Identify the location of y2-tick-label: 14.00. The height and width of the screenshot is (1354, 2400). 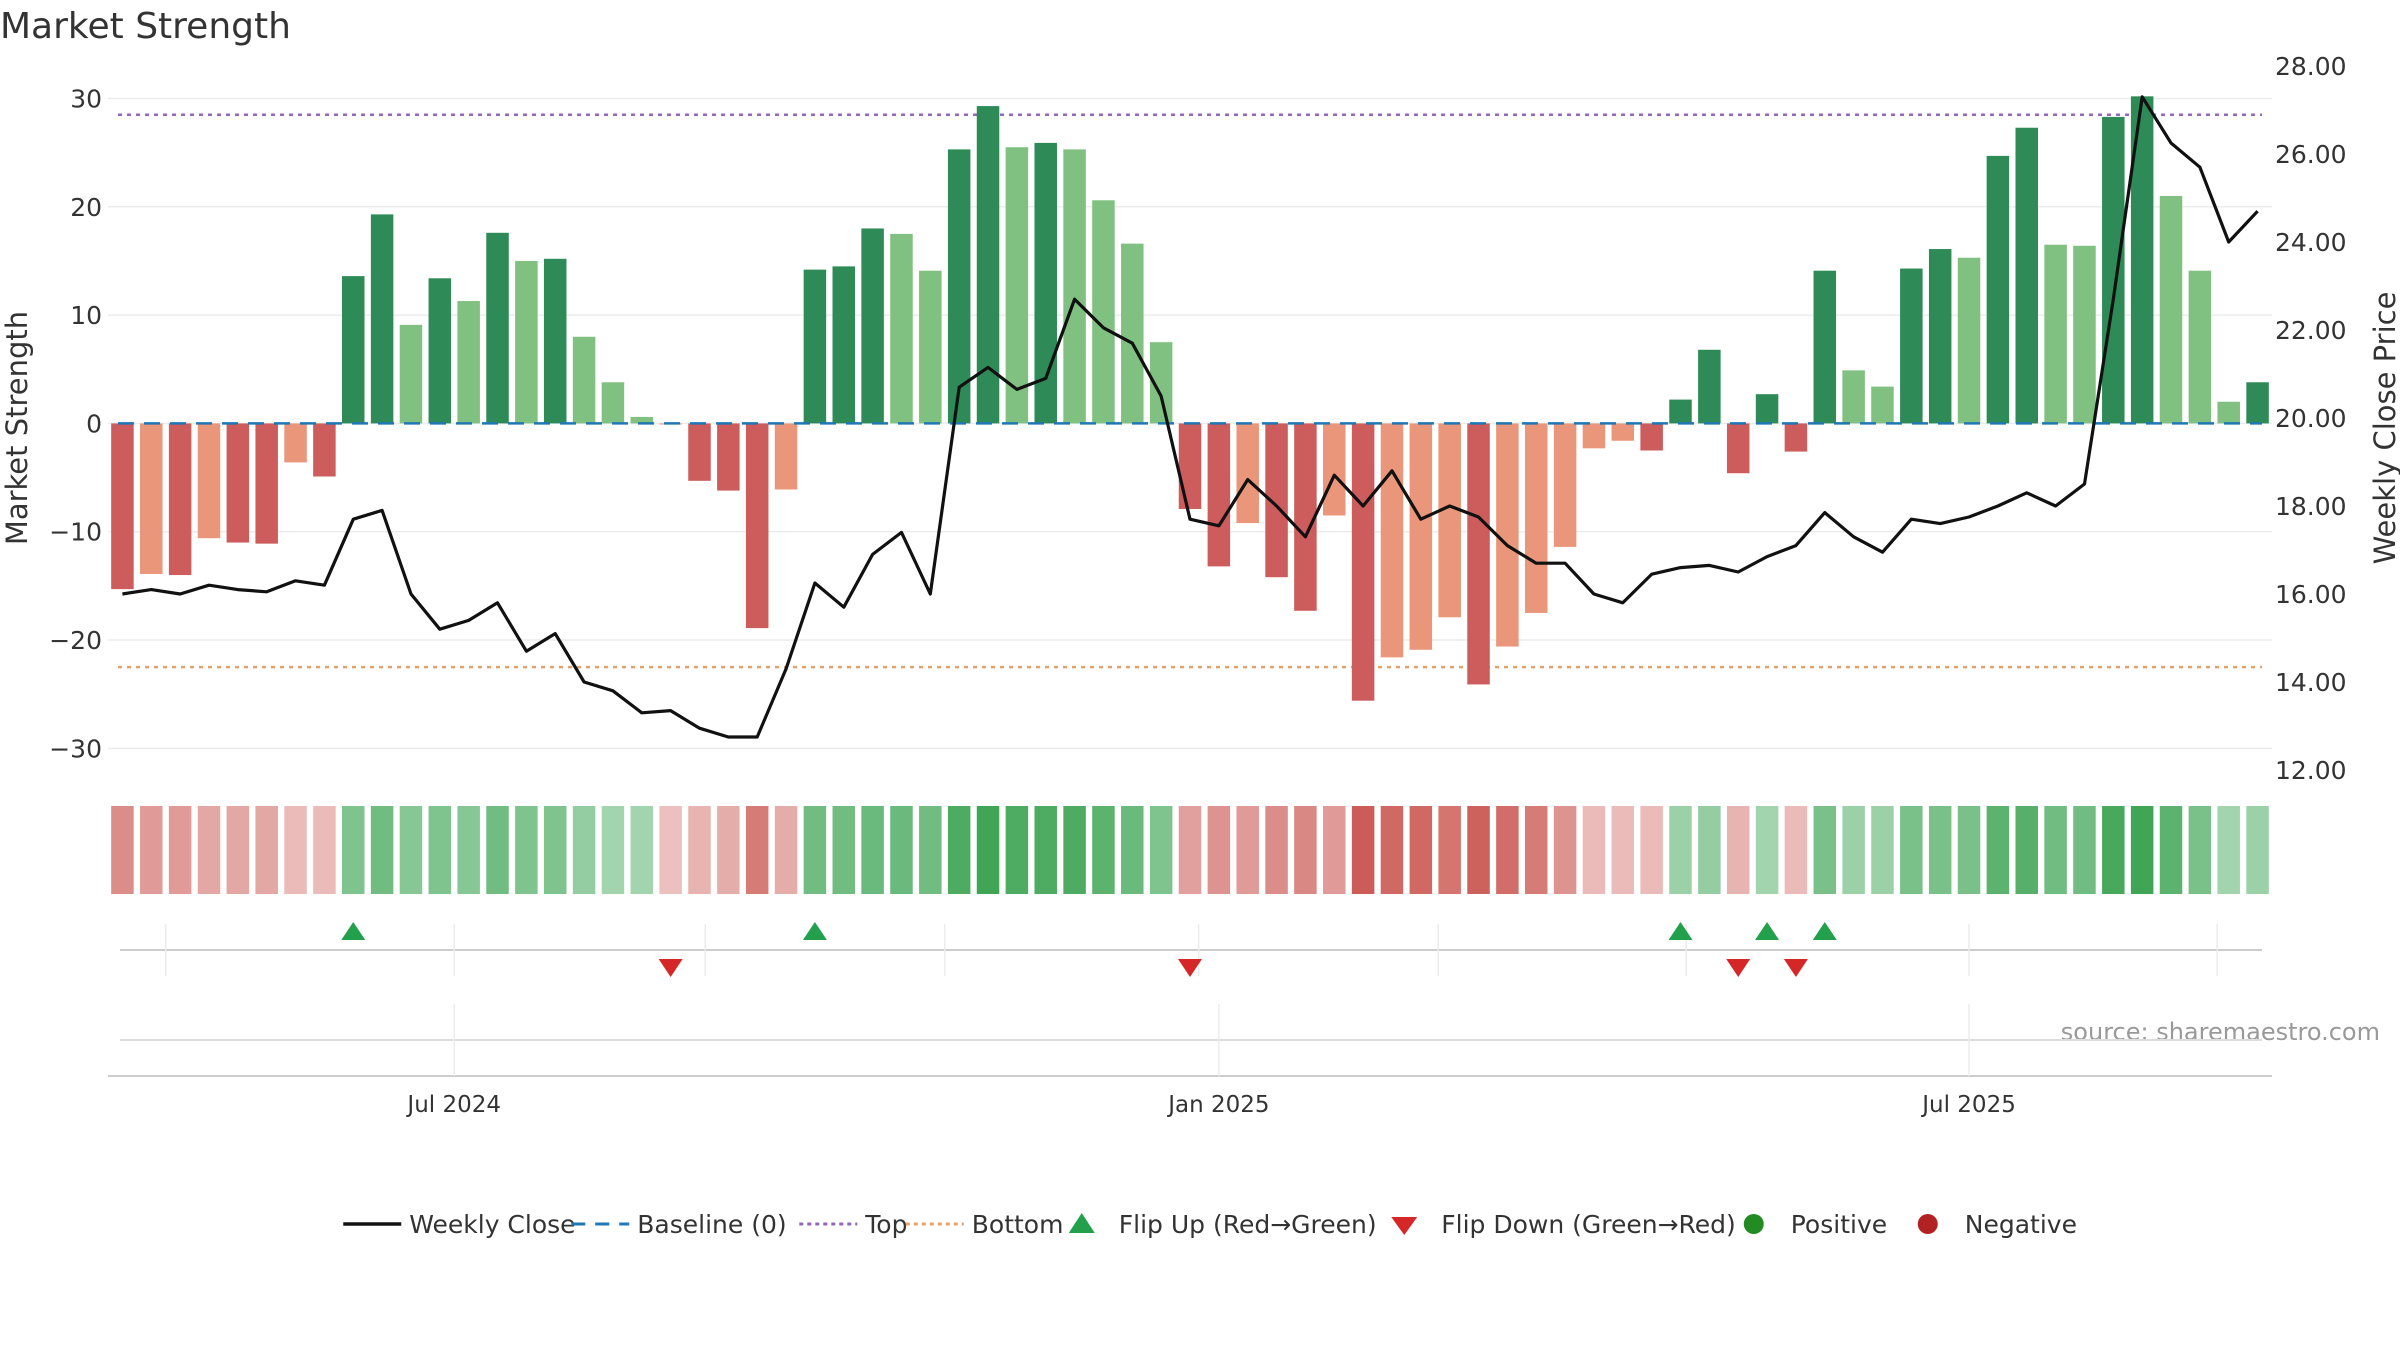
(2311, 682).